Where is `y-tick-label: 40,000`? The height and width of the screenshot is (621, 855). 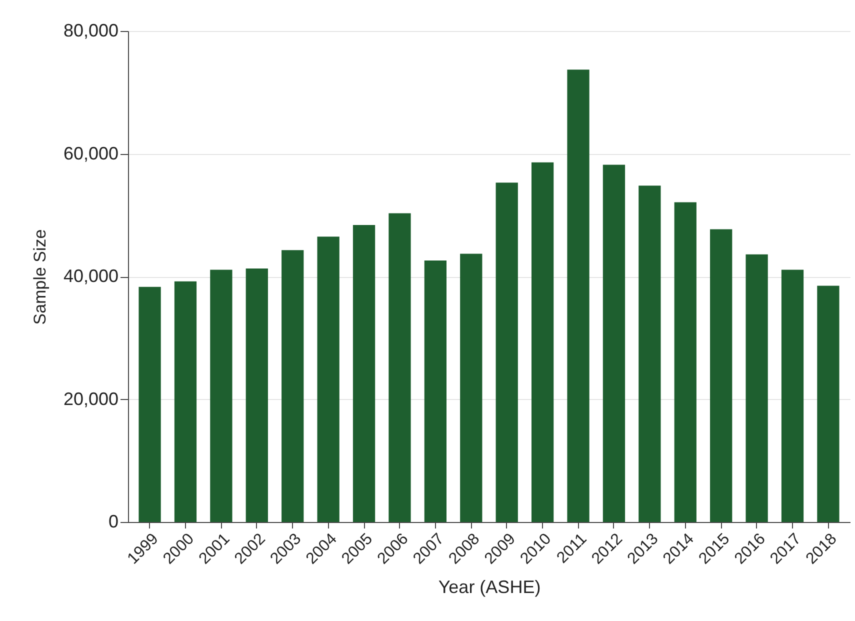 y-tick-label: 40,000 is located at coordinates (90, 276).